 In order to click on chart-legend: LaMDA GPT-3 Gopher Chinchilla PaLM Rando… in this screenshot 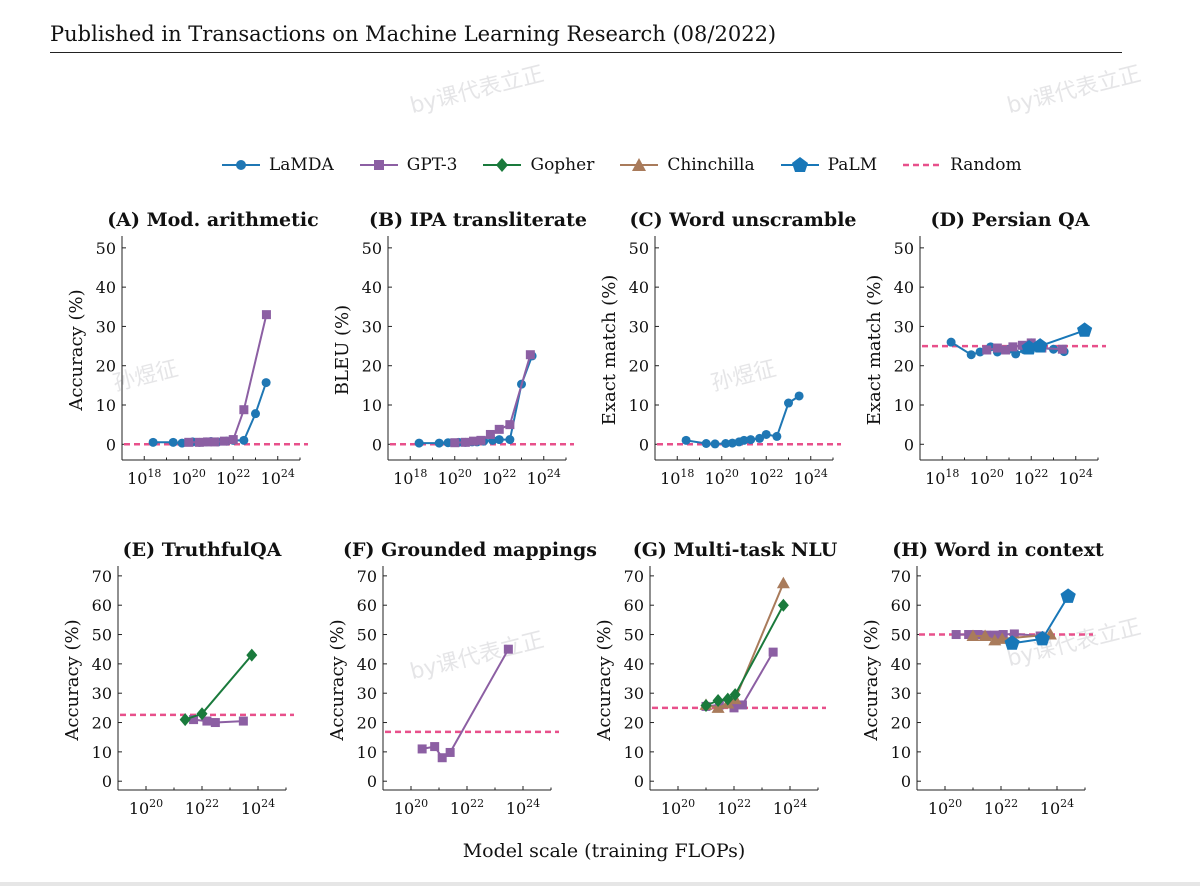, I will do `click(633, 165)`.